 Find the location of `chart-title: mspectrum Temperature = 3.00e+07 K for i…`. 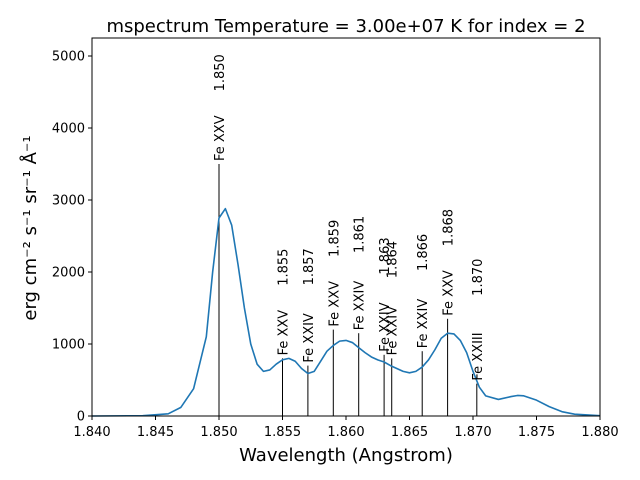

chart-title: mspectrum Temperature = 3.00e+07 K for i… is located at coordinates (345, 26).